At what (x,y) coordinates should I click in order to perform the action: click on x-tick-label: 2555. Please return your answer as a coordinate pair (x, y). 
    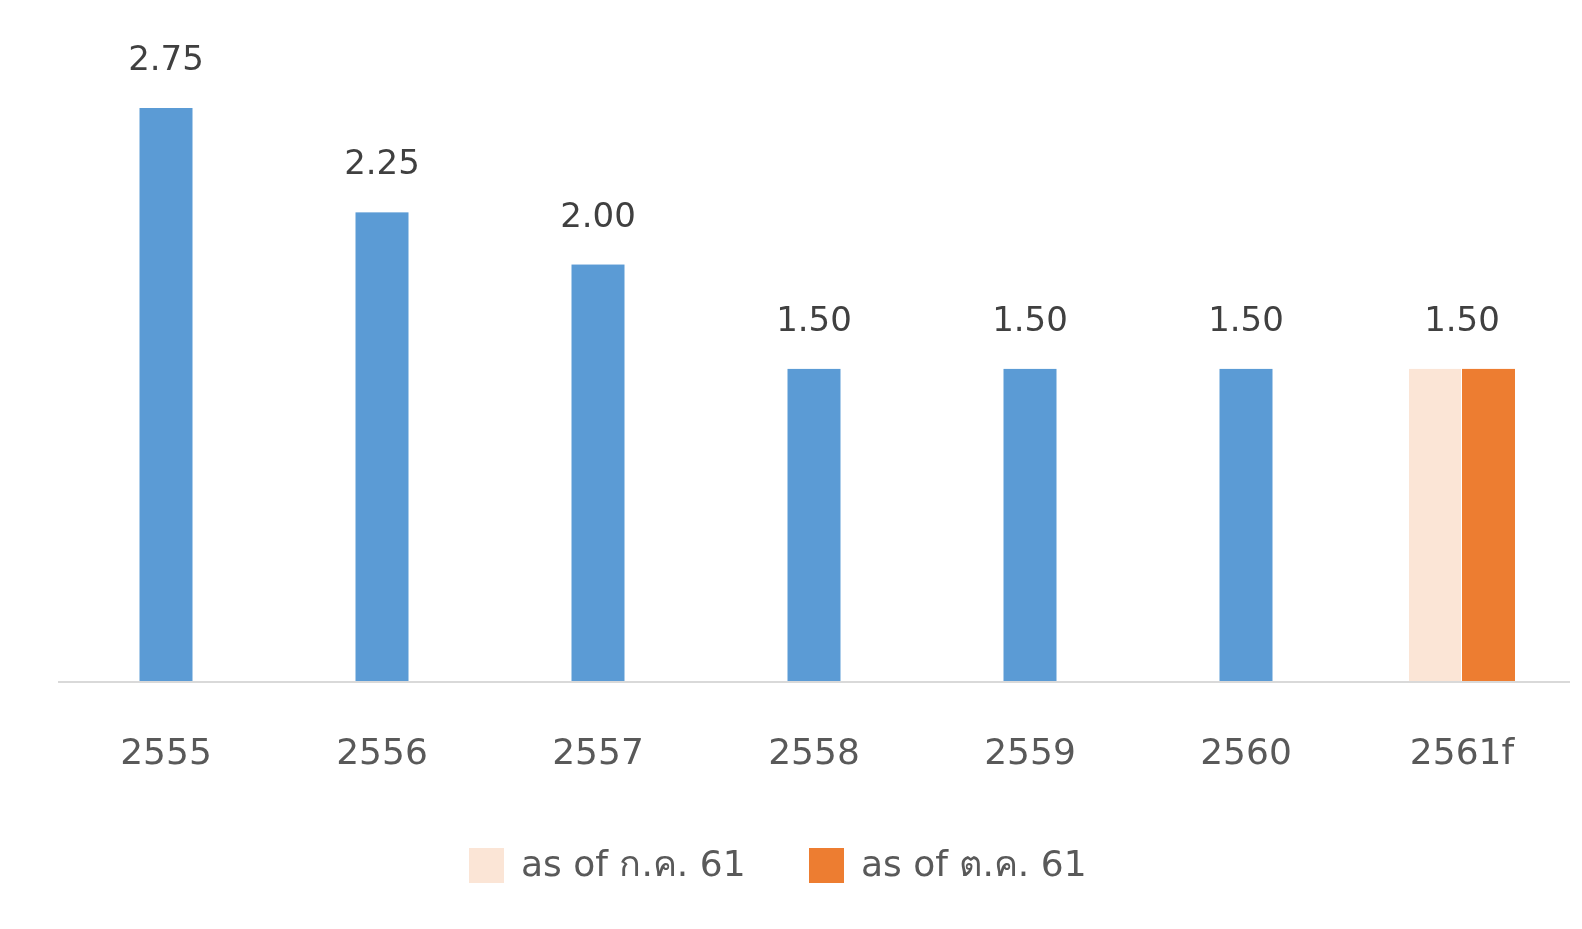
    Looking at the image, I should click on (166, 751).